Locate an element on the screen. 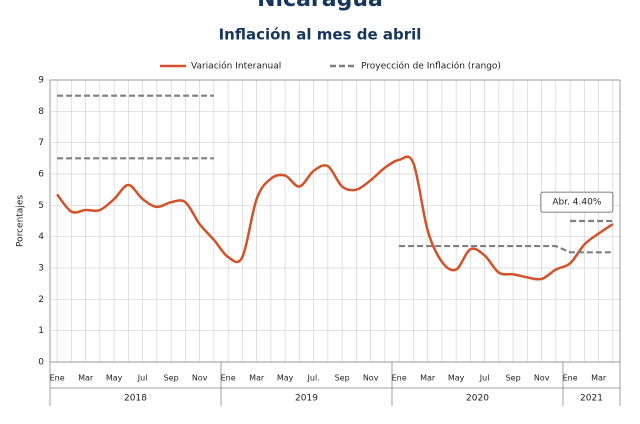 The width and height of the screenshot is (640, 424). annotation-box is located at coordinates (577, 202).